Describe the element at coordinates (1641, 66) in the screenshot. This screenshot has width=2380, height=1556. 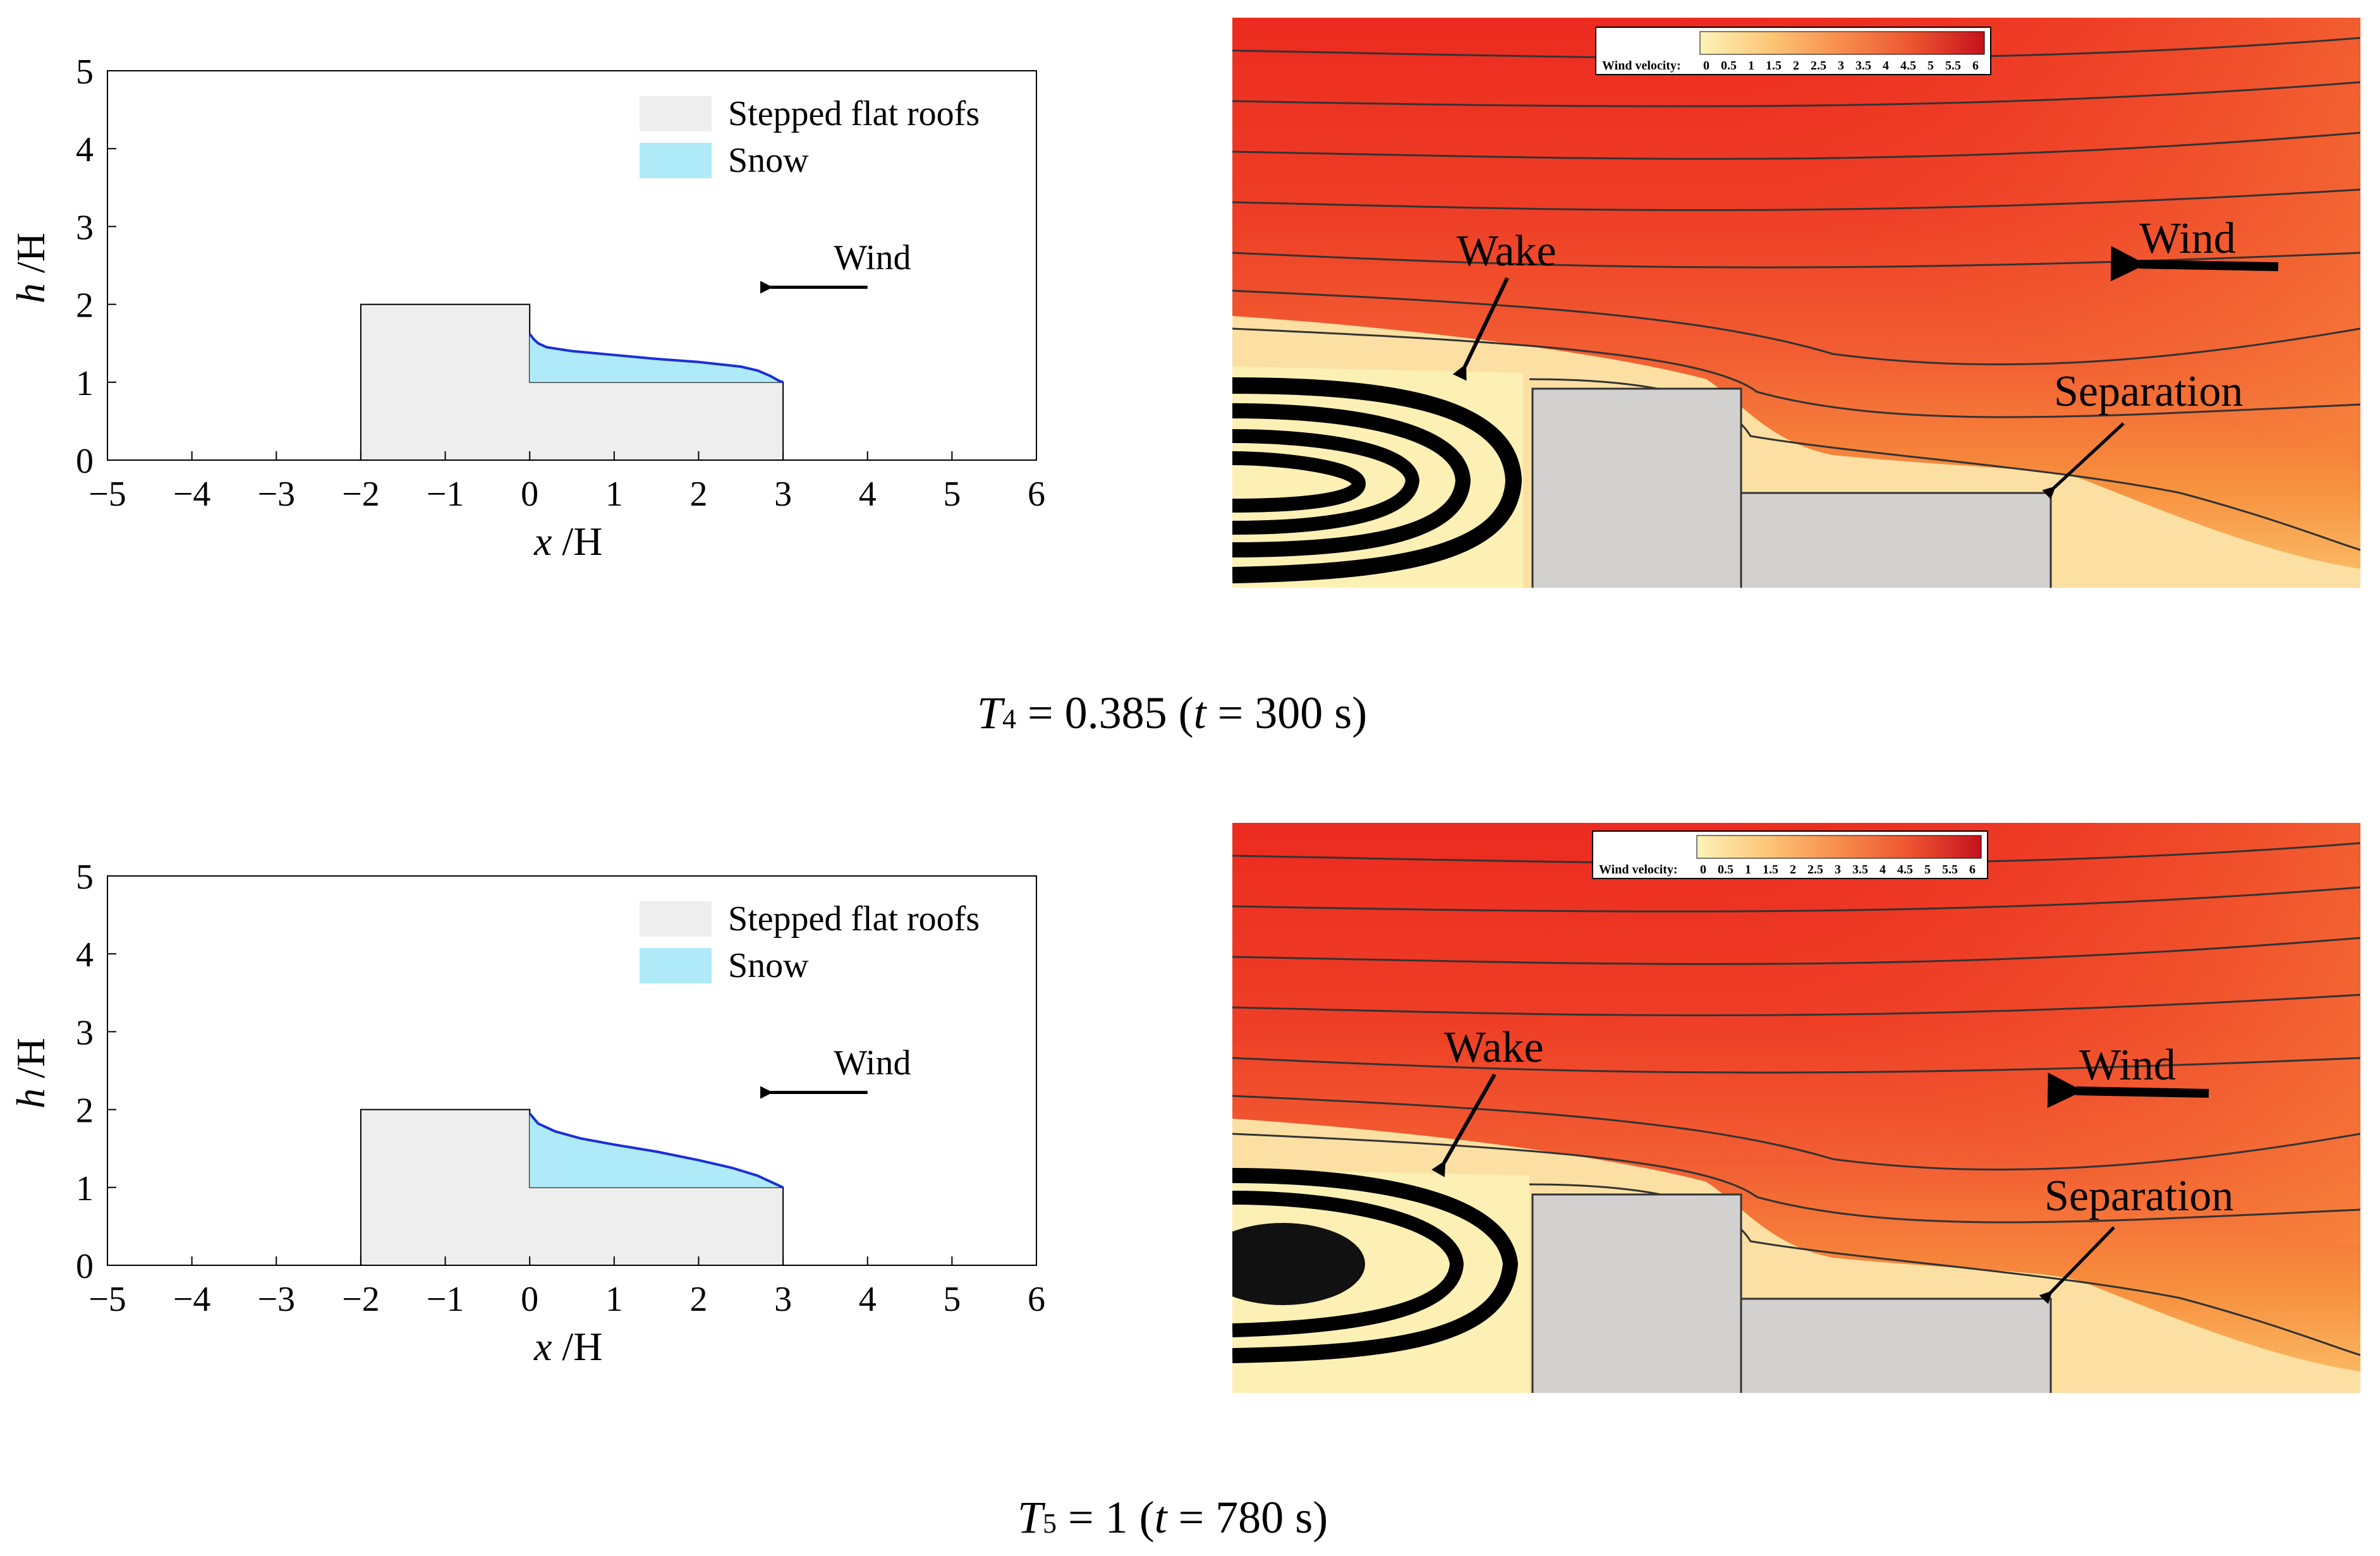
I see `colorbar-title: Wind velocity:` at that location.